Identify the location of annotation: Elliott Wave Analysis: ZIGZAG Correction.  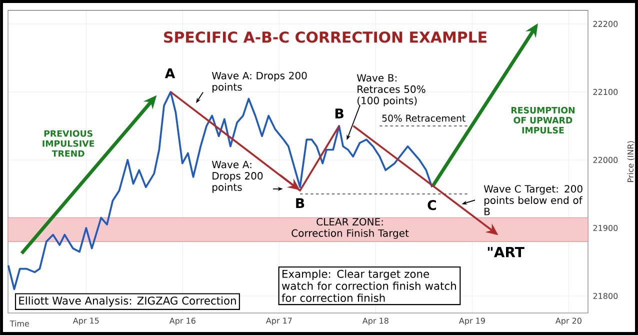
(127, 301).